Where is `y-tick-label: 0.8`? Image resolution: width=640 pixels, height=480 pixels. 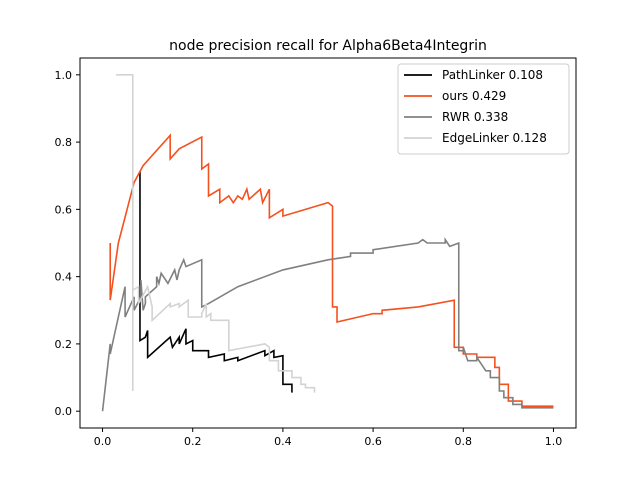
y-tick-label: 0.8 is located at coordinates (64, 142).